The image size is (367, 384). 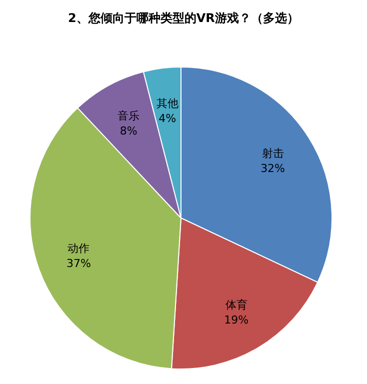 I want to click on data-label: 4%, so click(x=167, y=119).